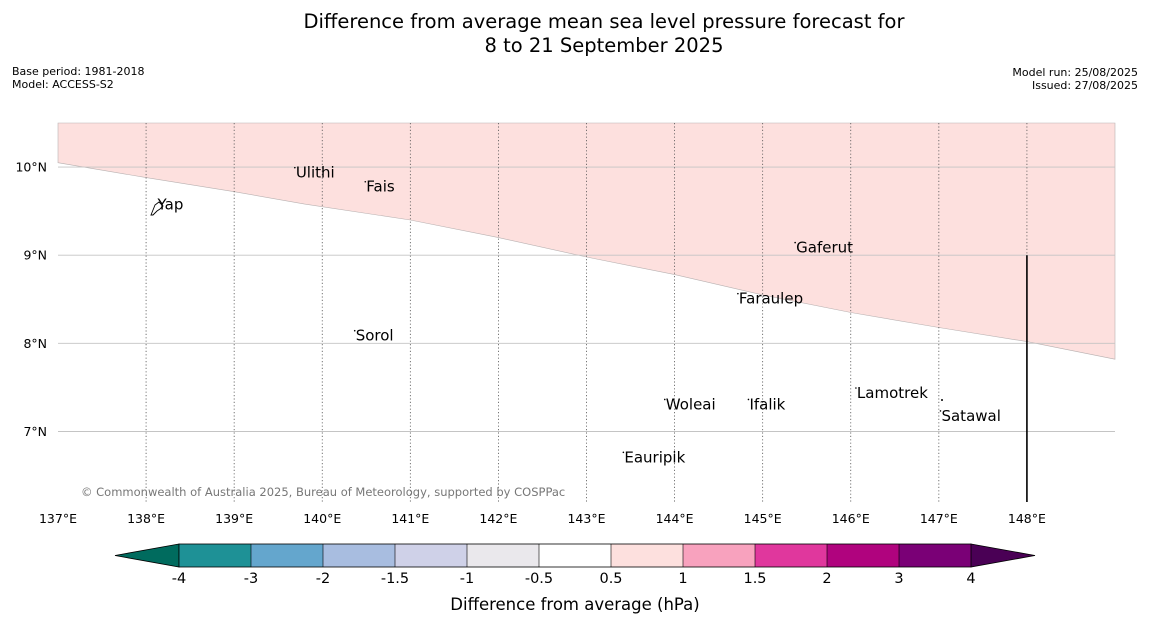 Image resolution: width=1150 pixels, height=644 pixels. Describe the element at coordinates (604, 45) in the screenshot. I see `title-line-2: 8 to 21 September 2025` at that location.